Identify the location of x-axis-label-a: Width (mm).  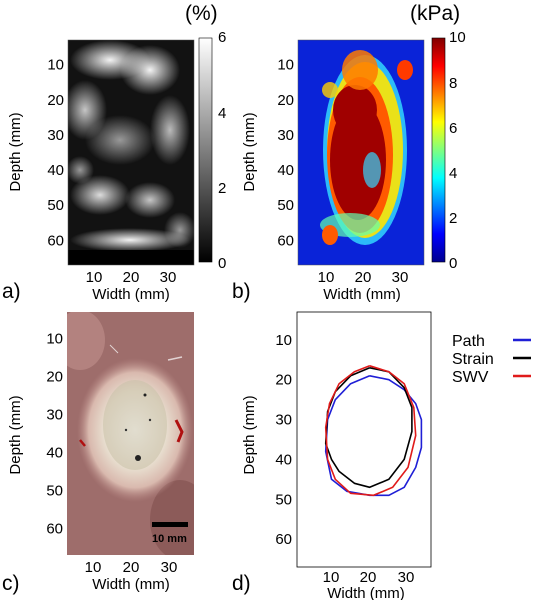
(131, 294).